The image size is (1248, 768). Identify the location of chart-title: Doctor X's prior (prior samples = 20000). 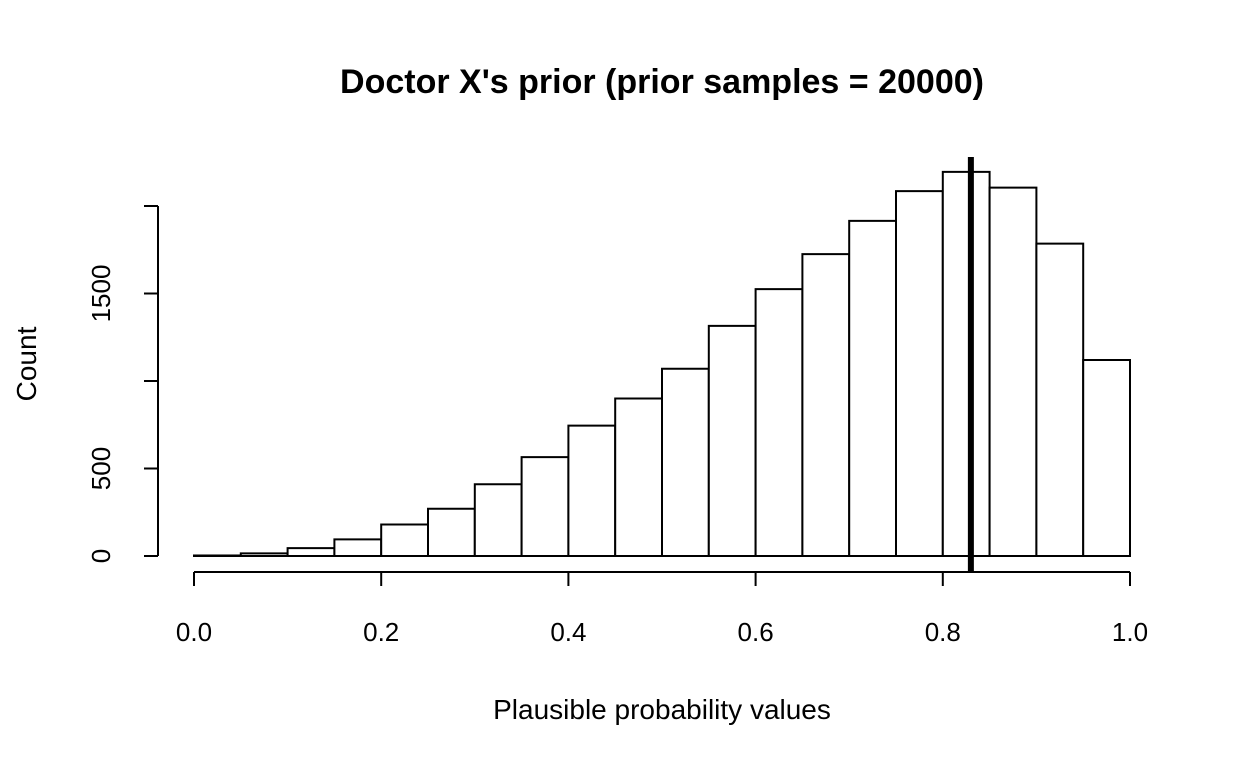
(662, 82).